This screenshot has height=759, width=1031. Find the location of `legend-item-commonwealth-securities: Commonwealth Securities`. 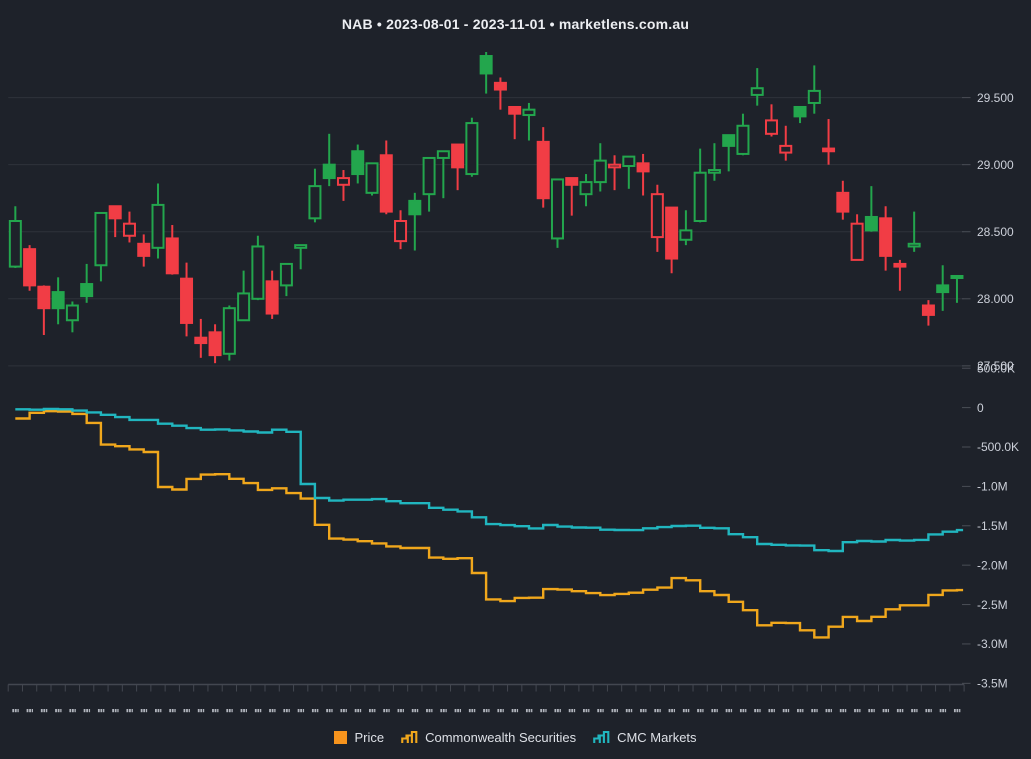

legend-item-commonwealth-securities: Commonwealth Securities is located at coordinates (488, 737).